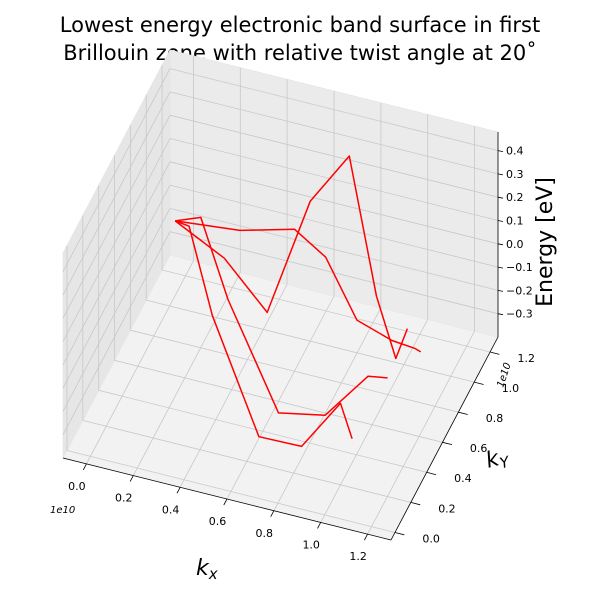  Describe the element at coordinates (515, 234) in the screenshot. I see `z-axis: −0.3 −0.2 −0.1 0.0 0.1 0.2 0.3 0.4` at that location.